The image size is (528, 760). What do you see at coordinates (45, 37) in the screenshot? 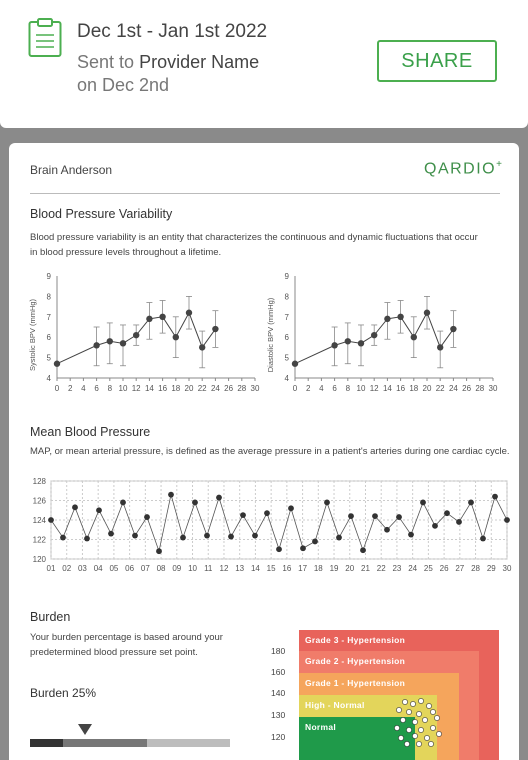
I see `clipboard-icon` at bounding box center [45, 37].